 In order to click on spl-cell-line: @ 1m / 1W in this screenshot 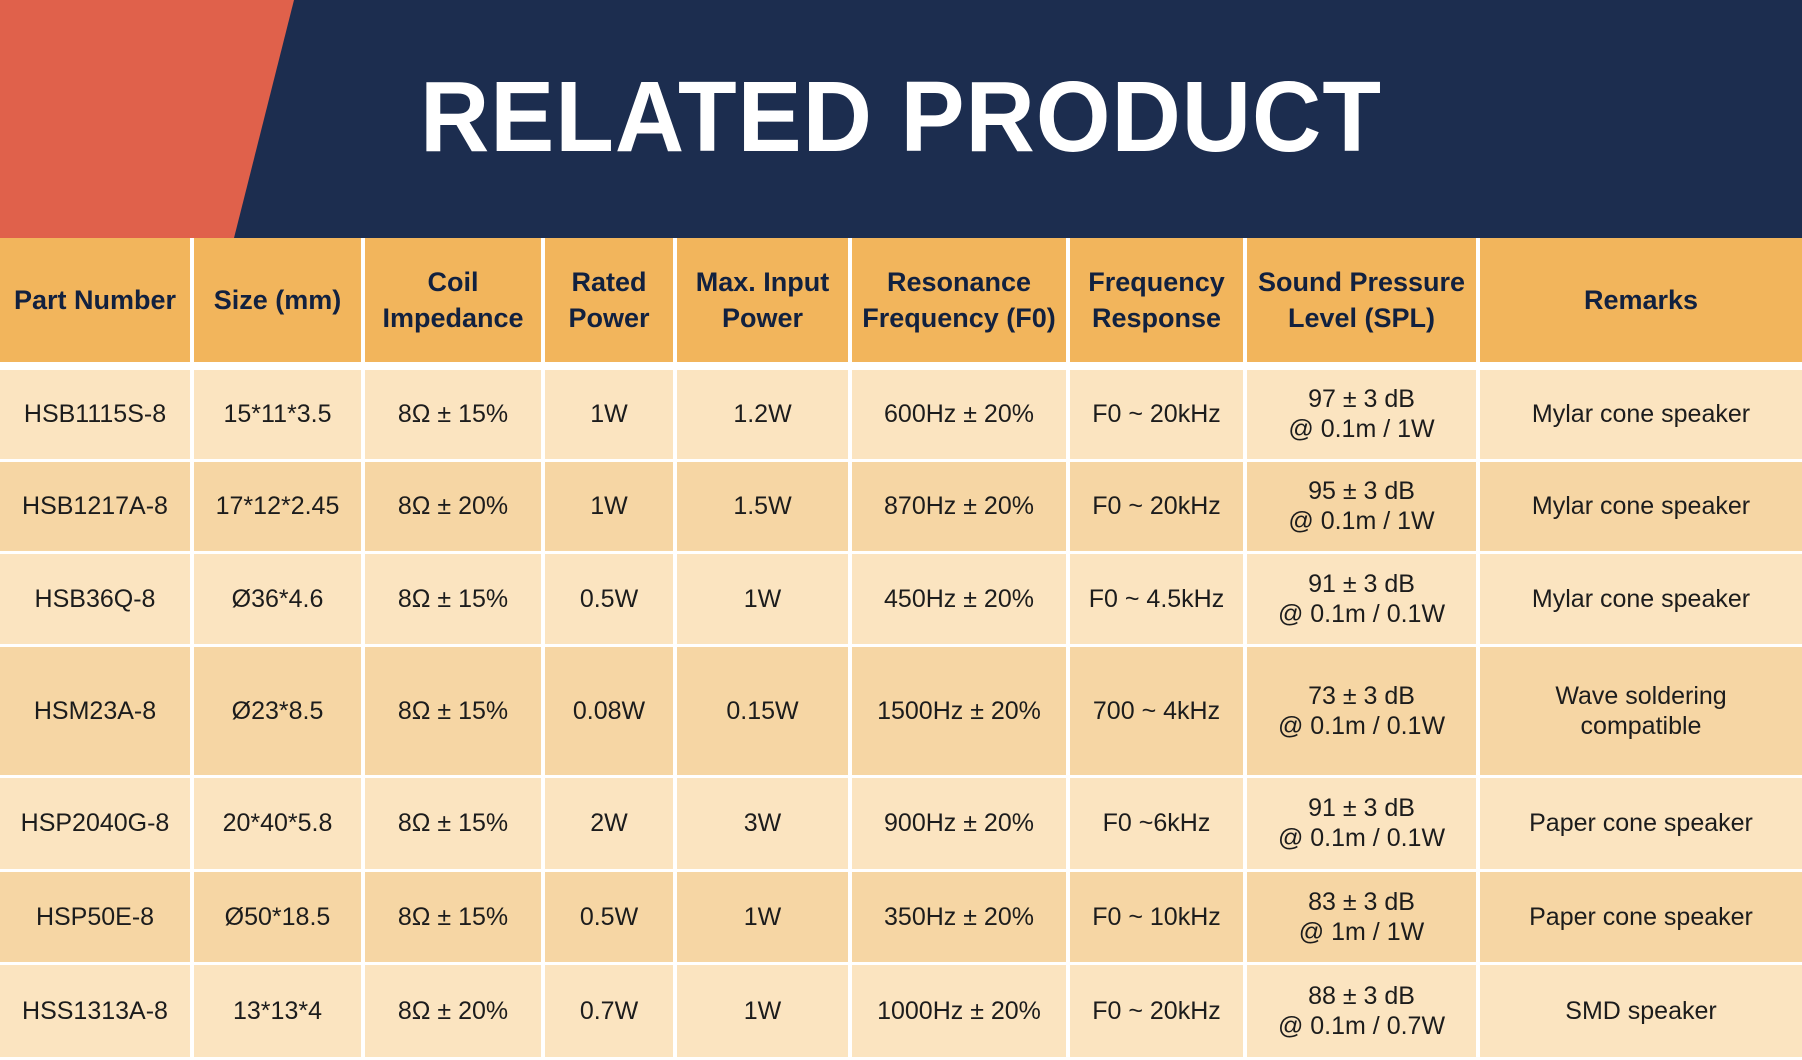, I will do `click(1361, 931)`.